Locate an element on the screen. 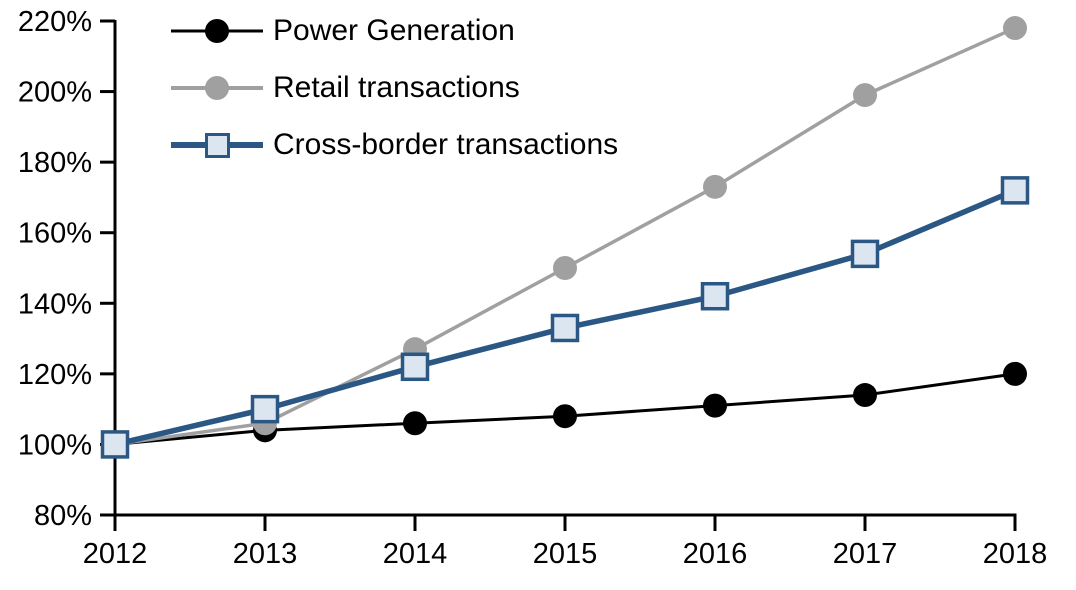 The width and height of the screenshot is (1076, 590). x-tick-label: 2013 is located at coordinates (265, 554).